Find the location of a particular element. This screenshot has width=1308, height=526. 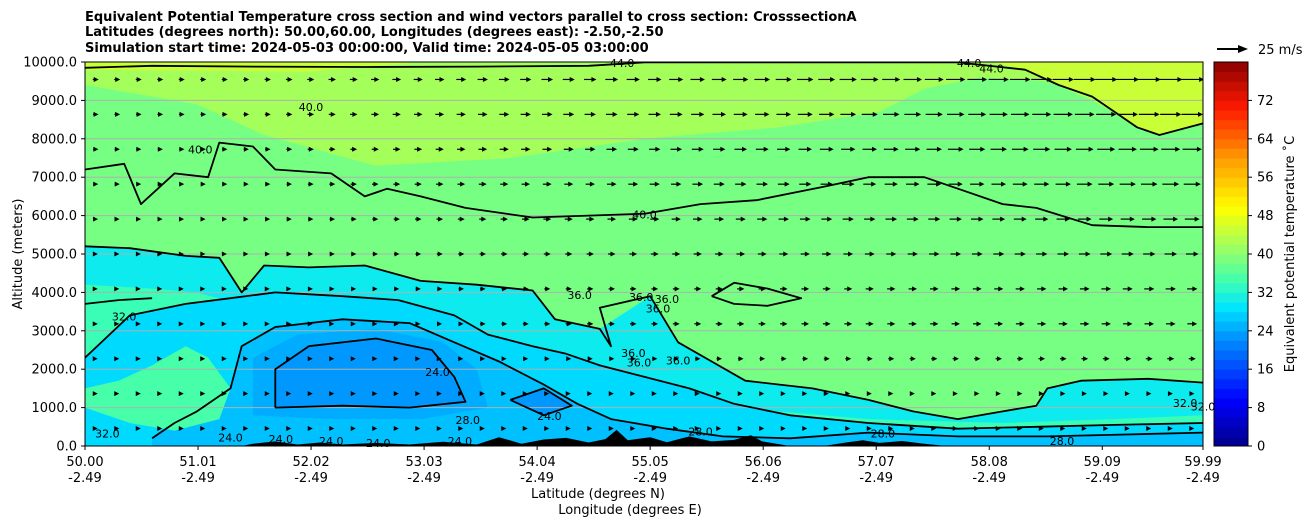

x-tick-lon-9: -2.49 is located at coordinates (1102, 478).